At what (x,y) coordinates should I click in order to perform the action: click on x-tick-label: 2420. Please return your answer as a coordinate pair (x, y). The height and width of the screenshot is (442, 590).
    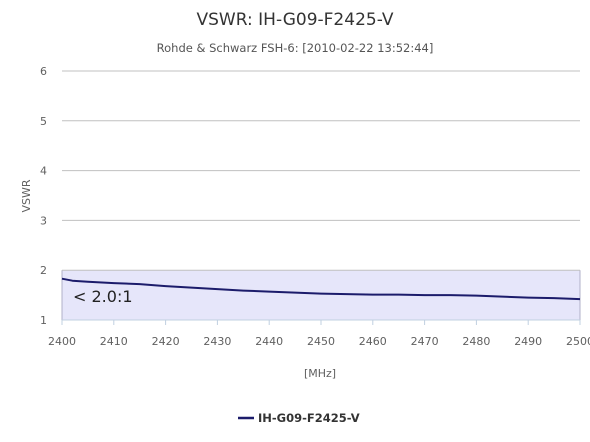
    Looking at the image, I should click on (166, 341).